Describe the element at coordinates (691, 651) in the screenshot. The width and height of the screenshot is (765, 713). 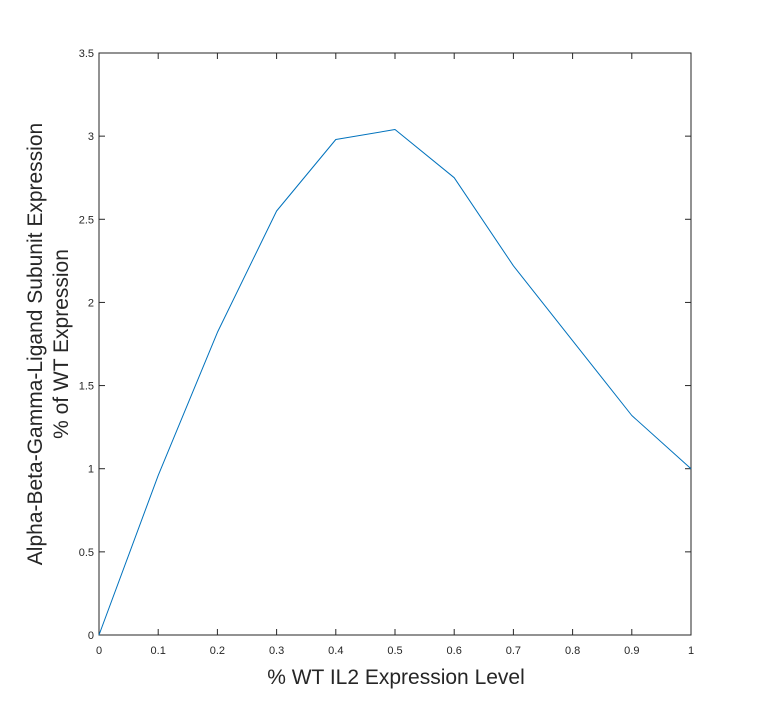
I see `x-tick-label: 1` at that location.